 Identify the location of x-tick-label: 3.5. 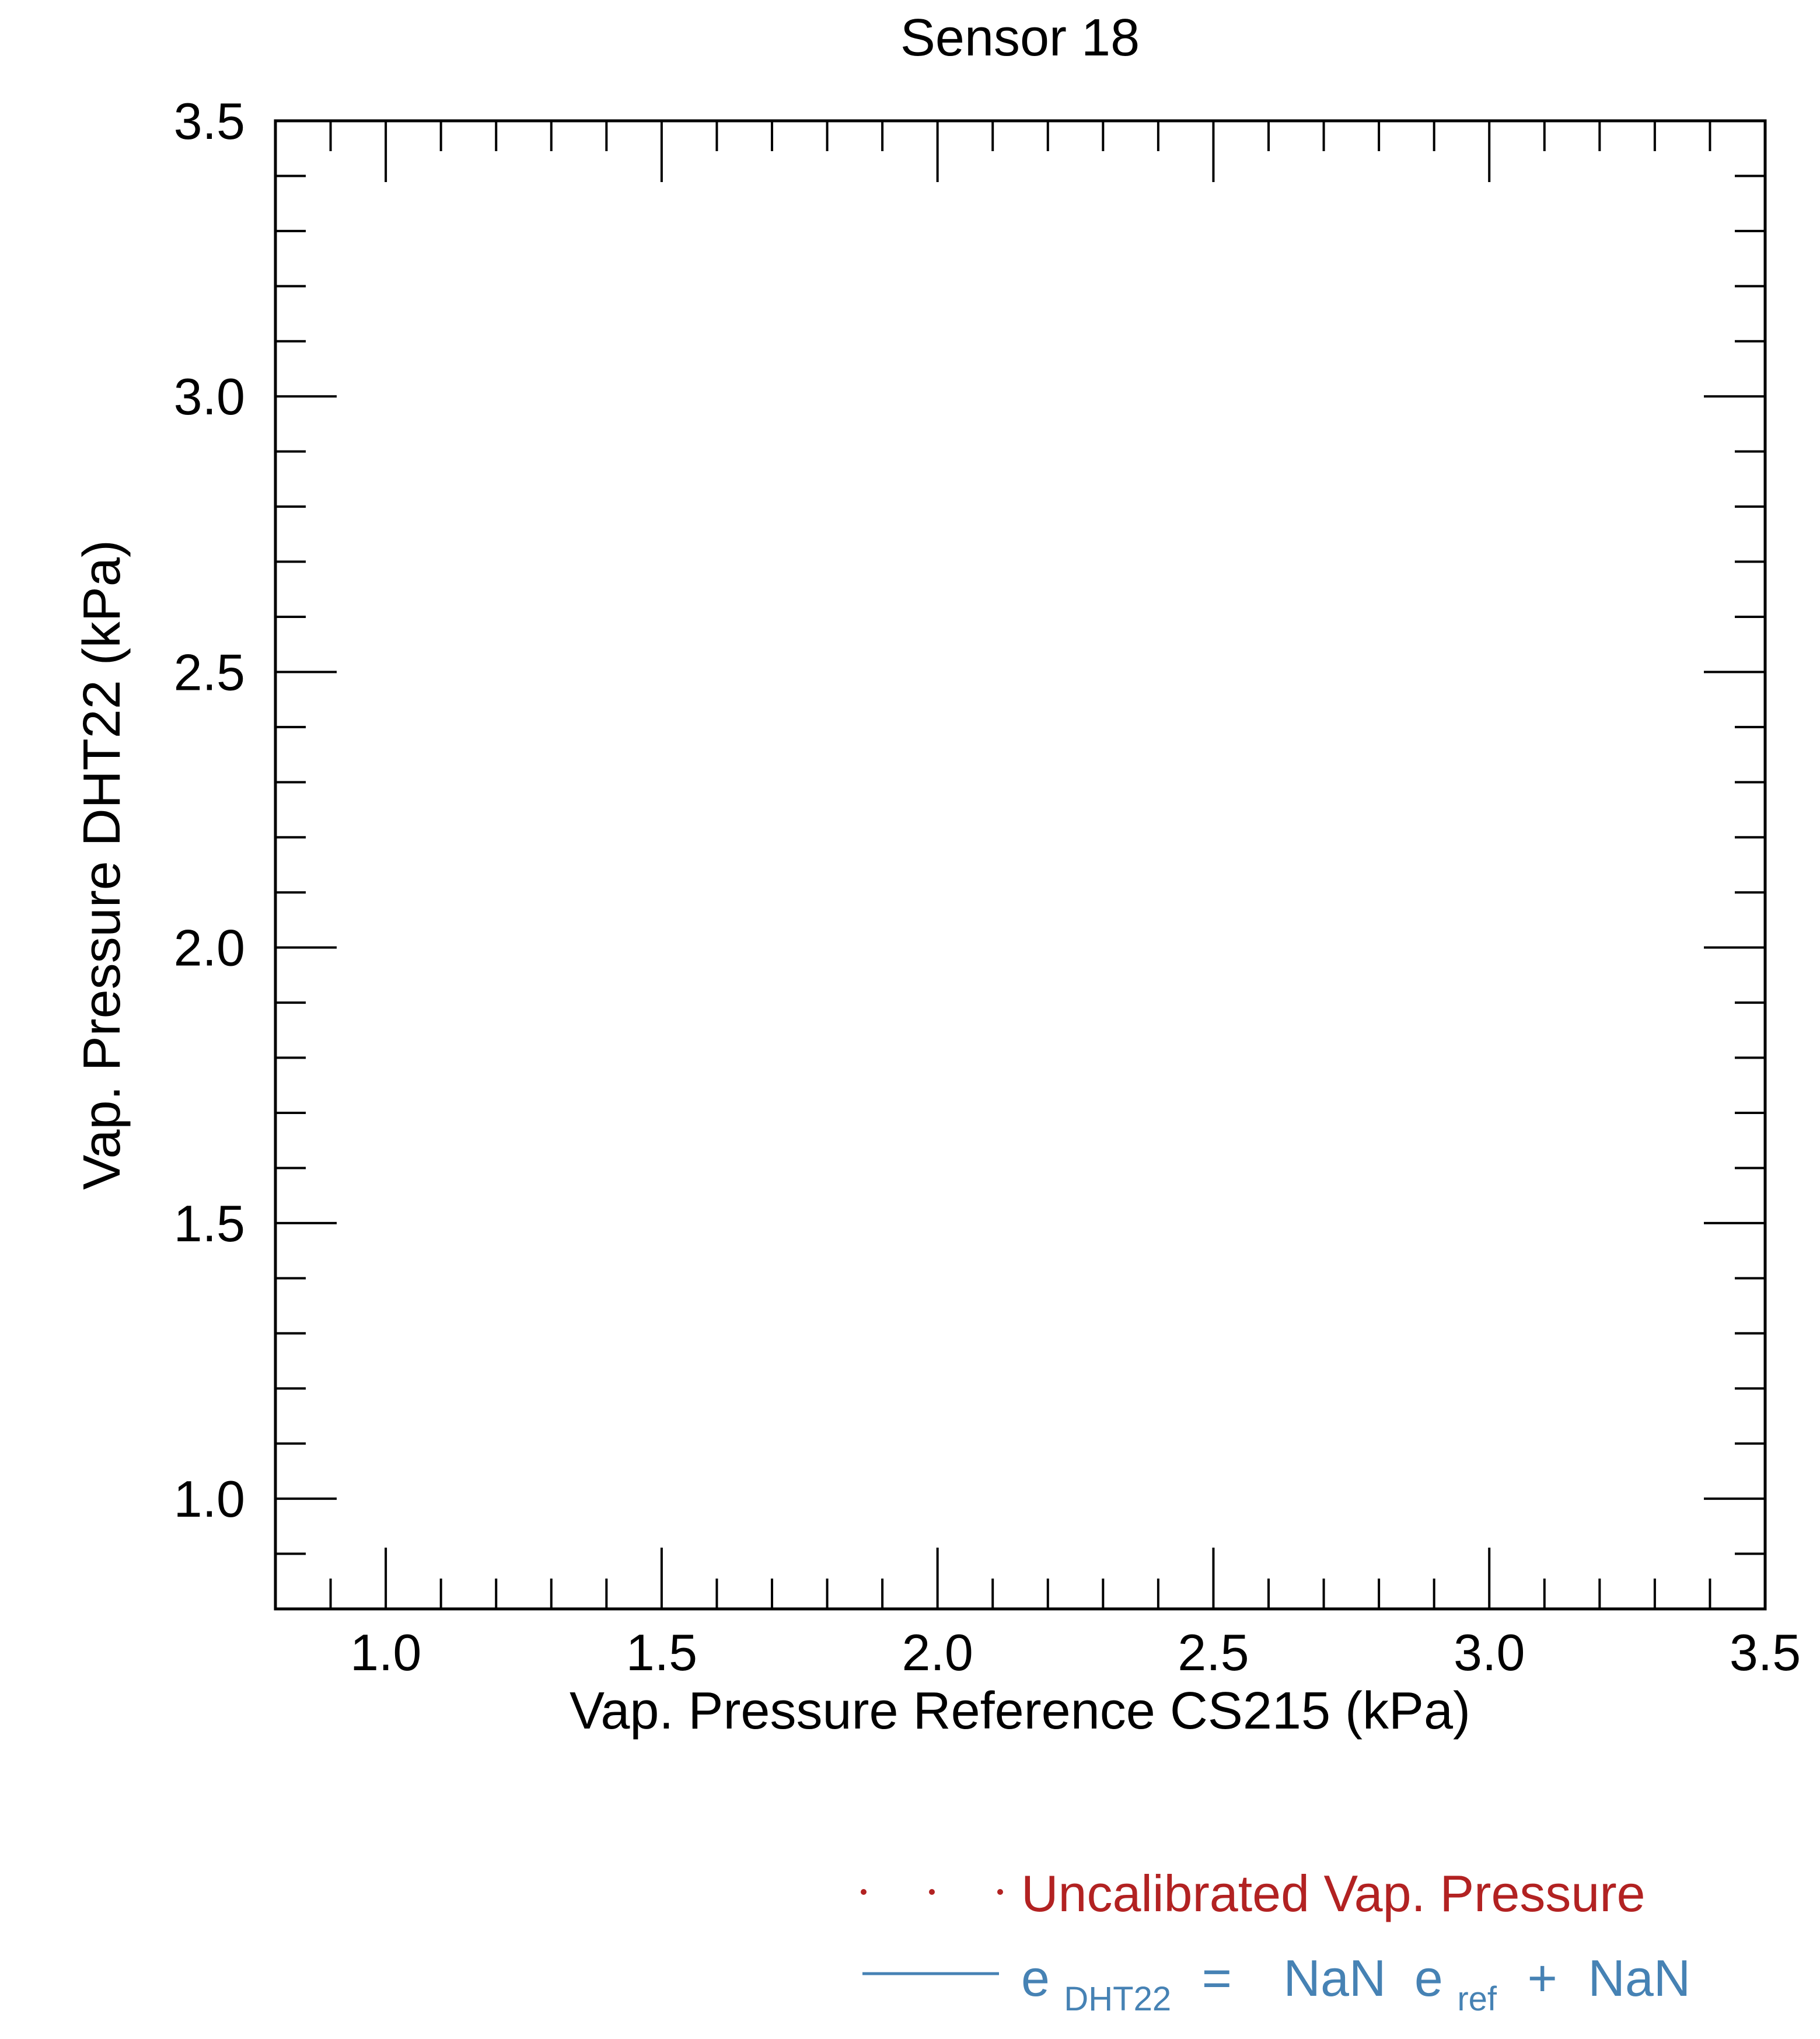
(1765, 1652).